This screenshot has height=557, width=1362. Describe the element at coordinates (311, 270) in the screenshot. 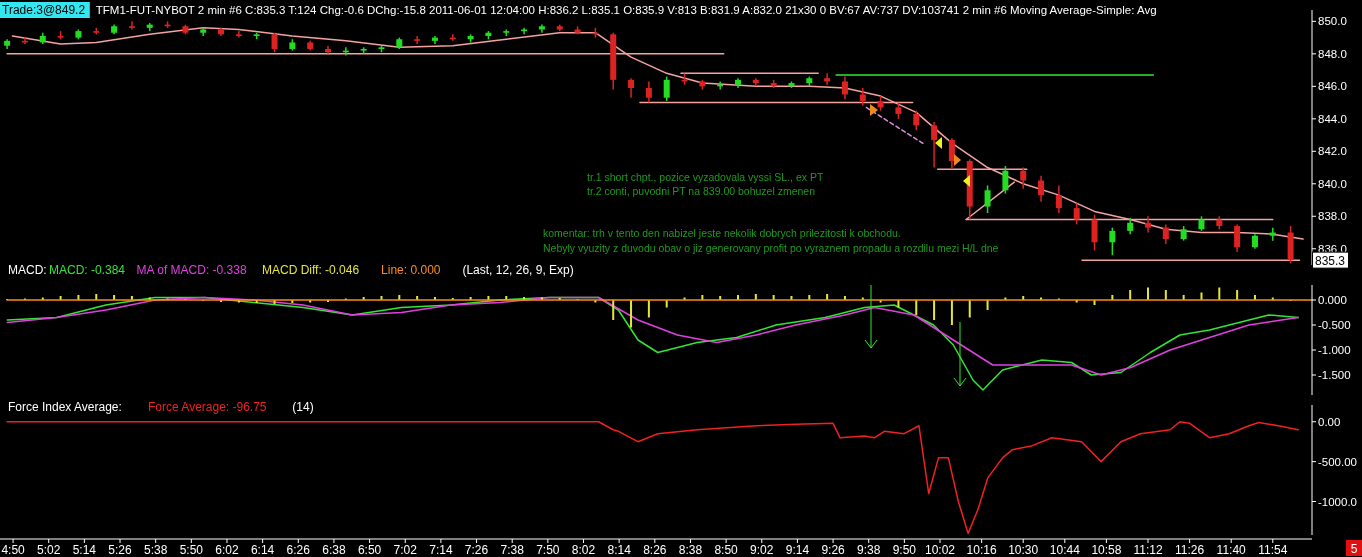

I see `series-label: MACD Diff: -0.046` at that location.